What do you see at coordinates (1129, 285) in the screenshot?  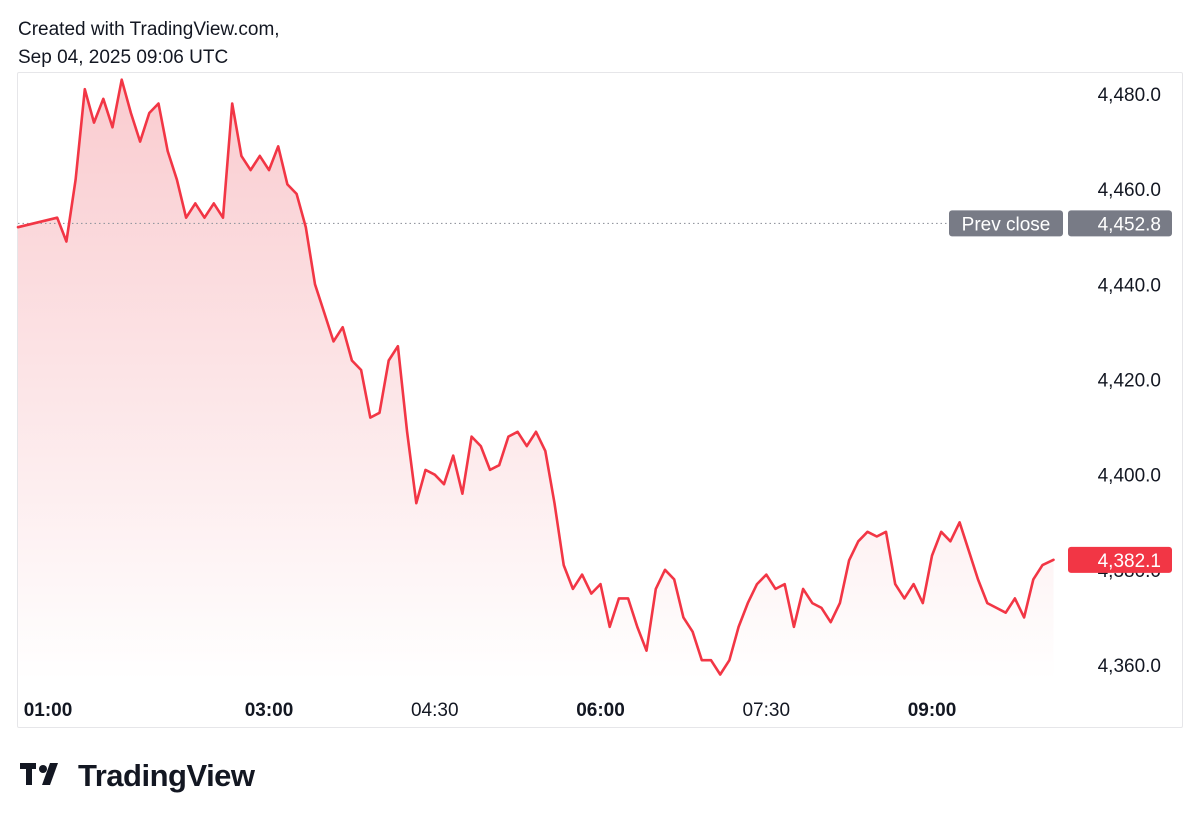 I see `y-tick-label: 4,440.0` at bounding box center [1129, 285].